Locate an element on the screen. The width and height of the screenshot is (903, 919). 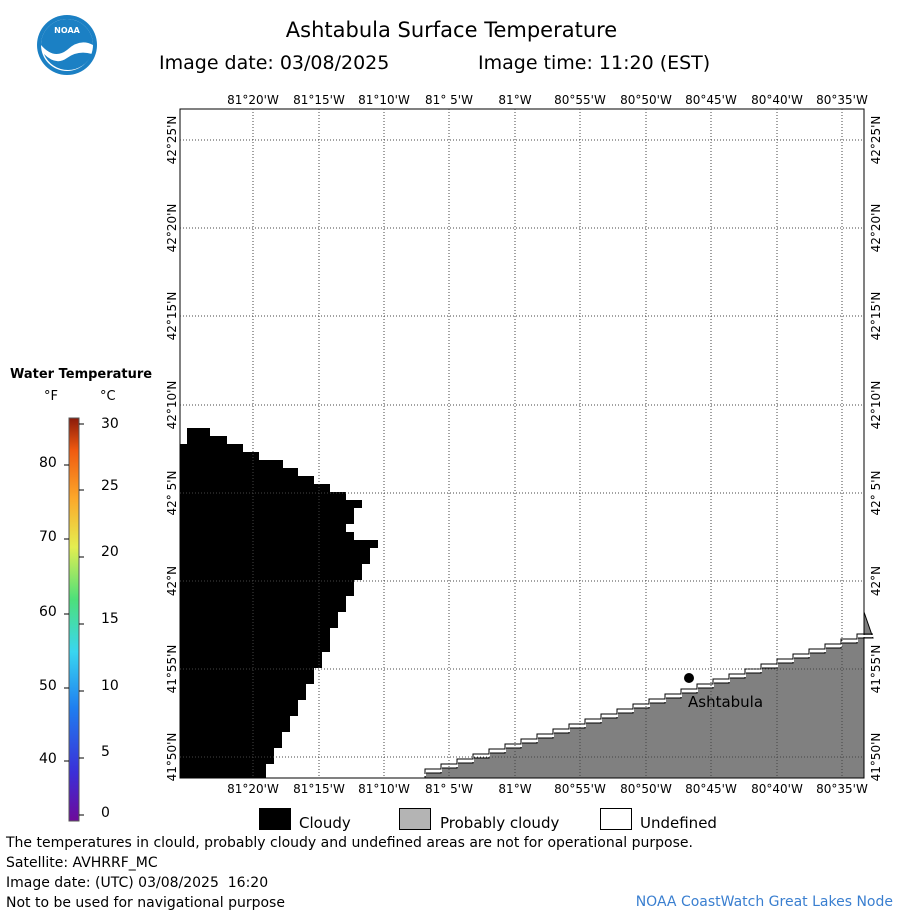
lon-label-bottom: 81°10'W is located at coordinates (384, 789).